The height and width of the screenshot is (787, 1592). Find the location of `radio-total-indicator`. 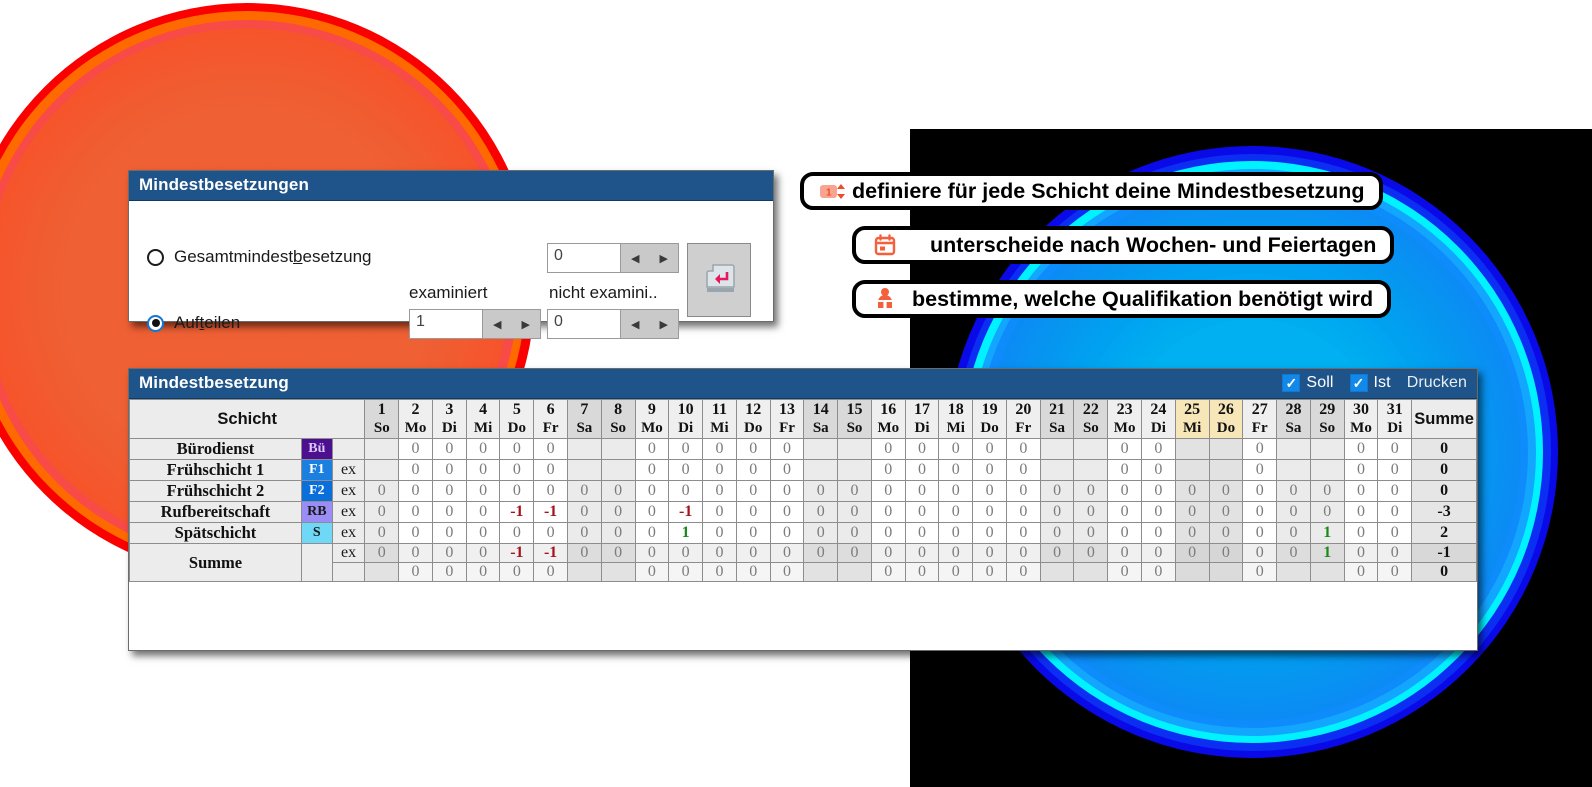

radio-total-indicator is located at coordinates (155, 257).